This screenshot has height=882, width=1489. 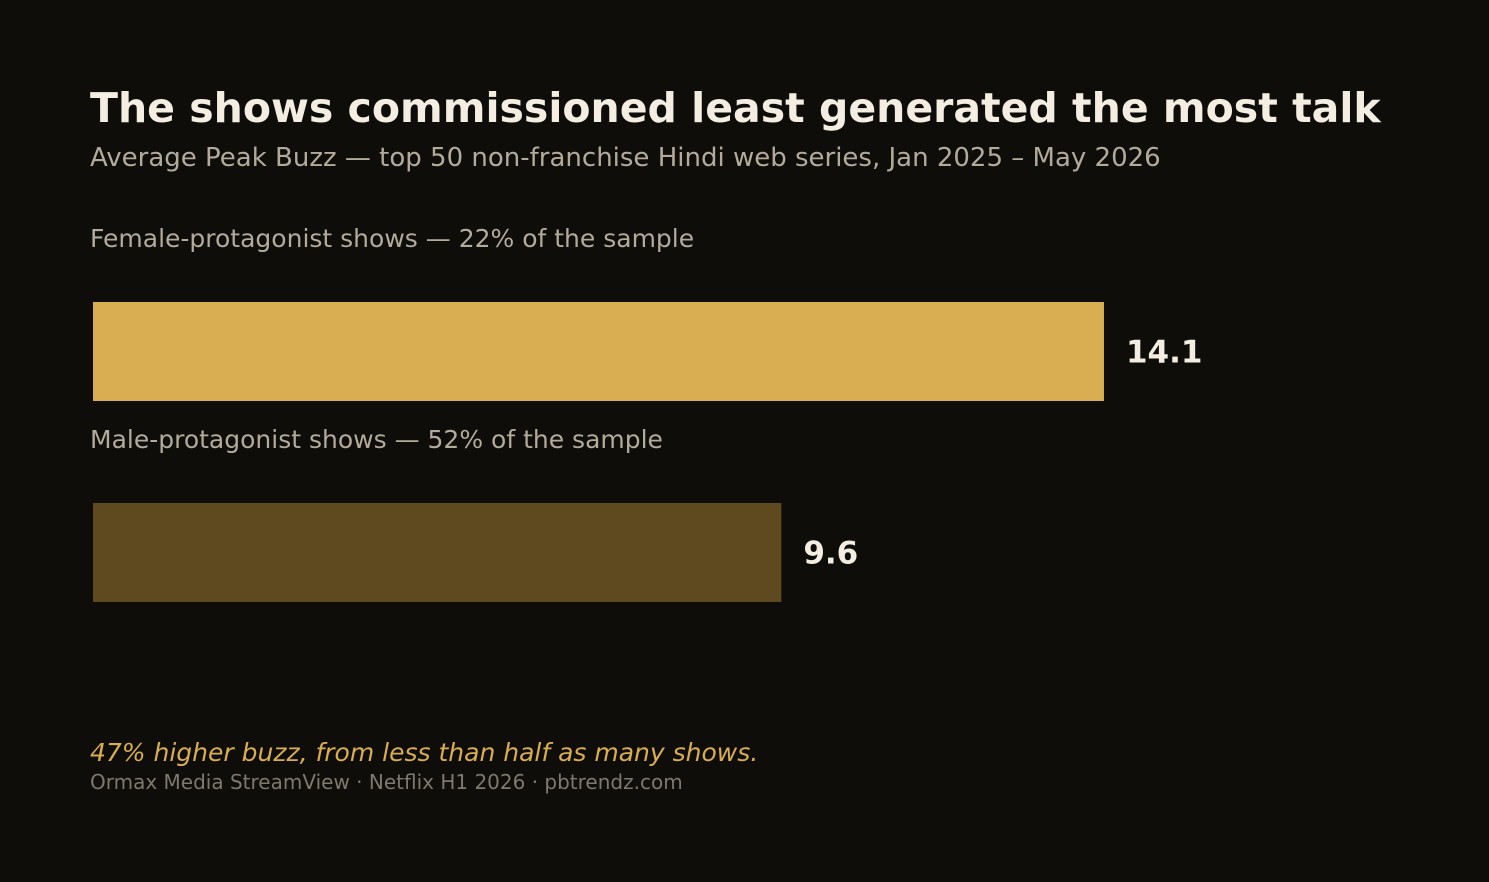 I want to click on value-label: 14.1, so click(x=1164, y=353).